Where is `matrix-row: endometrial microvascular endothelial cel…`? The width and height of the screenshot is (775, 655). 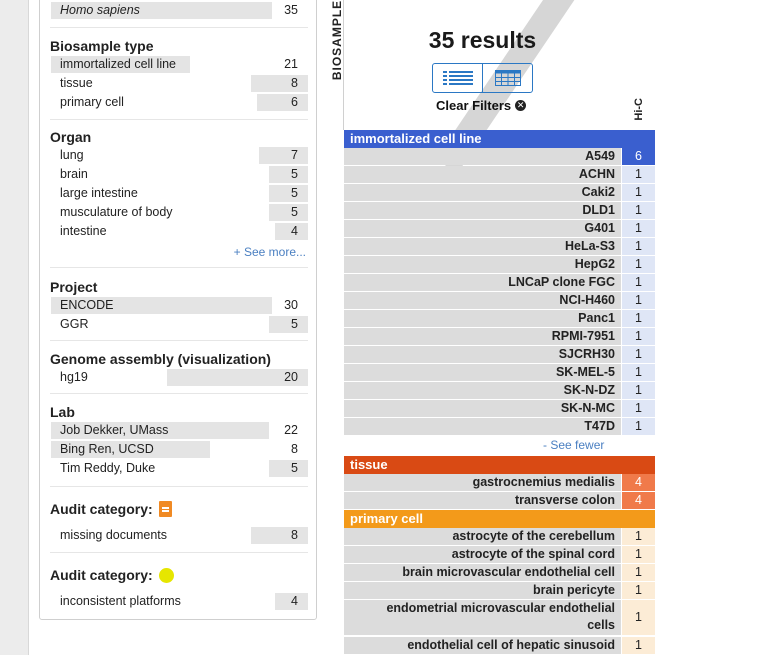
matrix-row: endometrial microvascular endothelial cel… is located at coordinates (499, 618).